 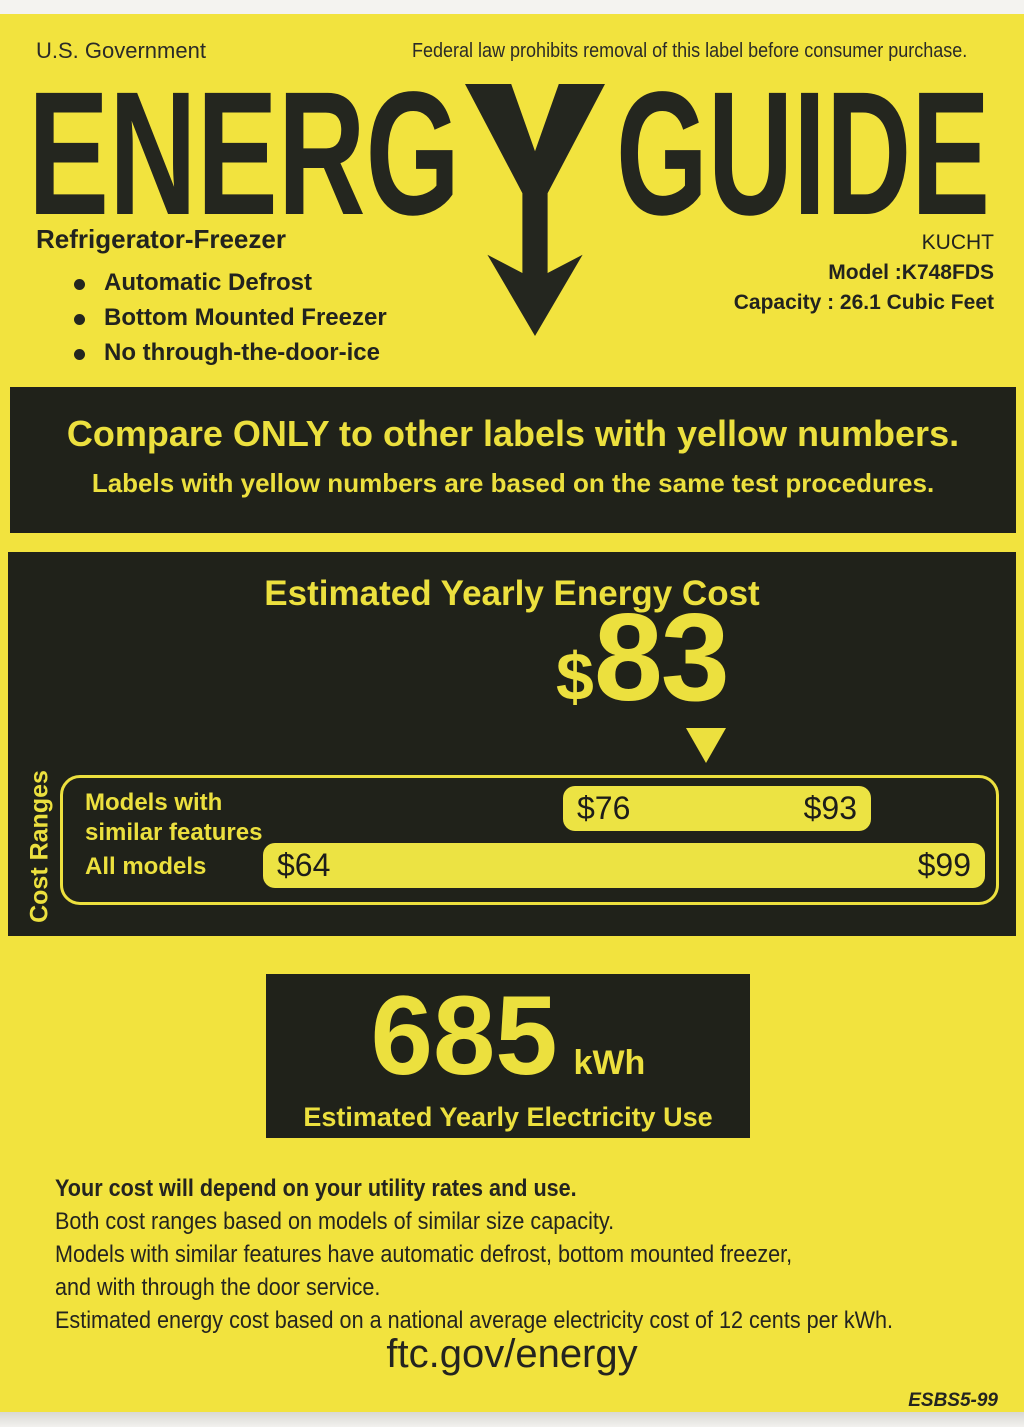 I want to click on electricity-use-amount: 685 kWh, so click(x=508, y=1035).